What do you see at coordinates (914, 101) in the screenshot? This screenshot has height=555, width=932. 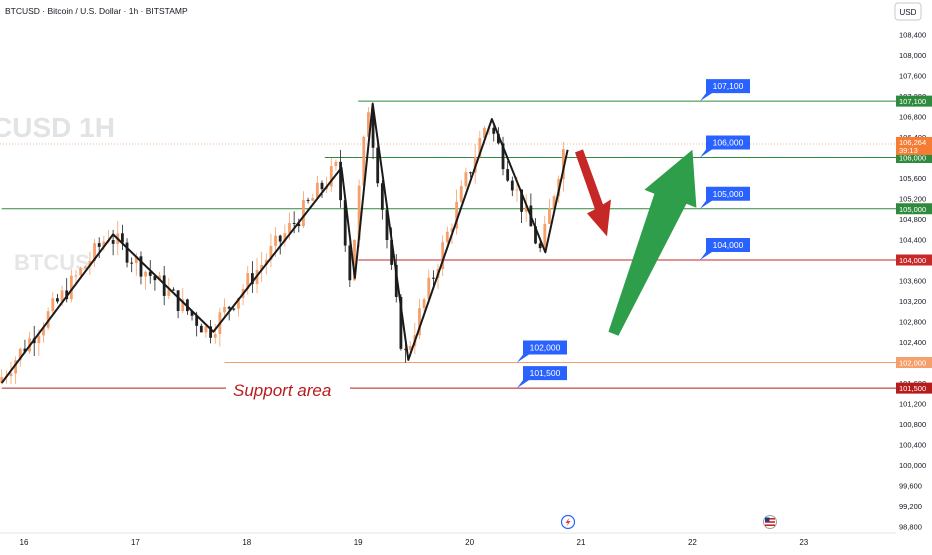 I see `axis-badge-107100: 107,100` at bounding box center [914, 101].